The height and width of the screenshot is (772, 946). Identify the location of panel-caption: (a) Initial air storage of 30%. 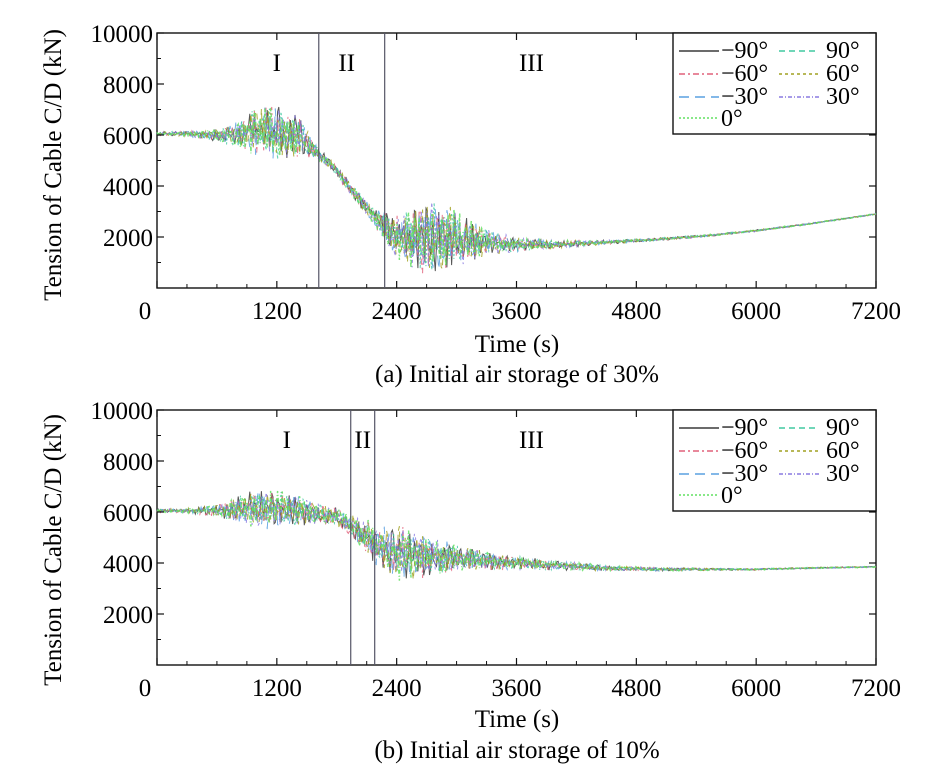
(517, 374).